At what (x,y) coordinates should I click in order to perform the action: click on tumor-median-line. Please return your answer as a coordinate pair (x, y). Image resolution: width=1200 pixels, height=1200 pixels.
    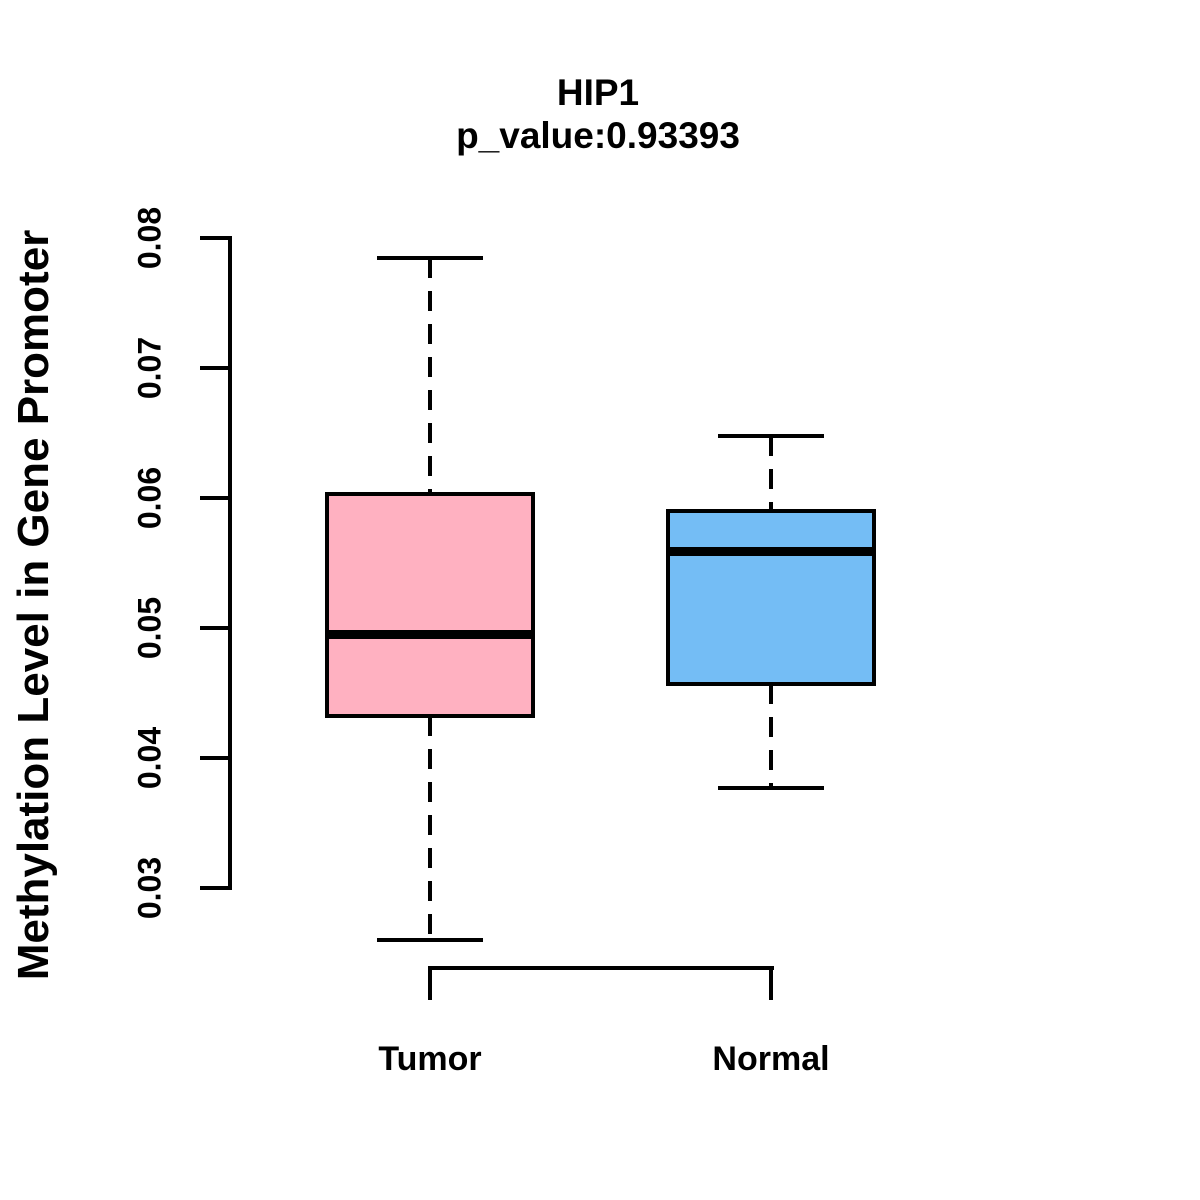
    Looking at the image, I should click on (430, 634).